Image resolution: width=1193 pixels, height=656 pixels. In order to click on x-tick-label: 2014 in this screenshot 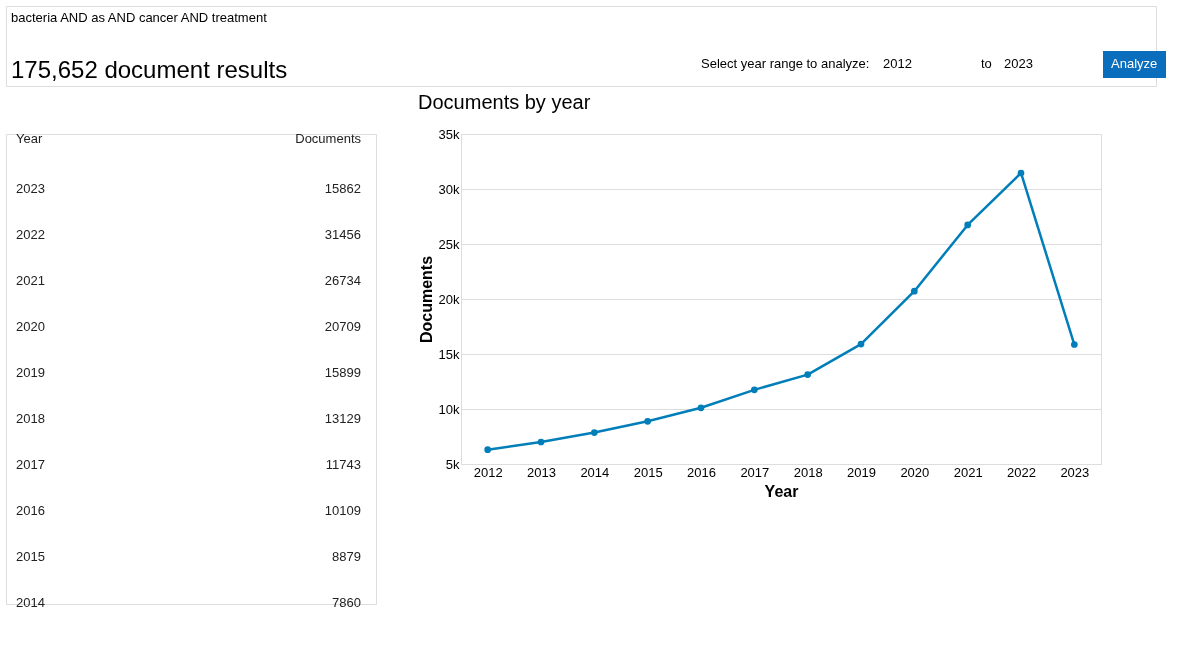, I will do `click(595, 472)`.